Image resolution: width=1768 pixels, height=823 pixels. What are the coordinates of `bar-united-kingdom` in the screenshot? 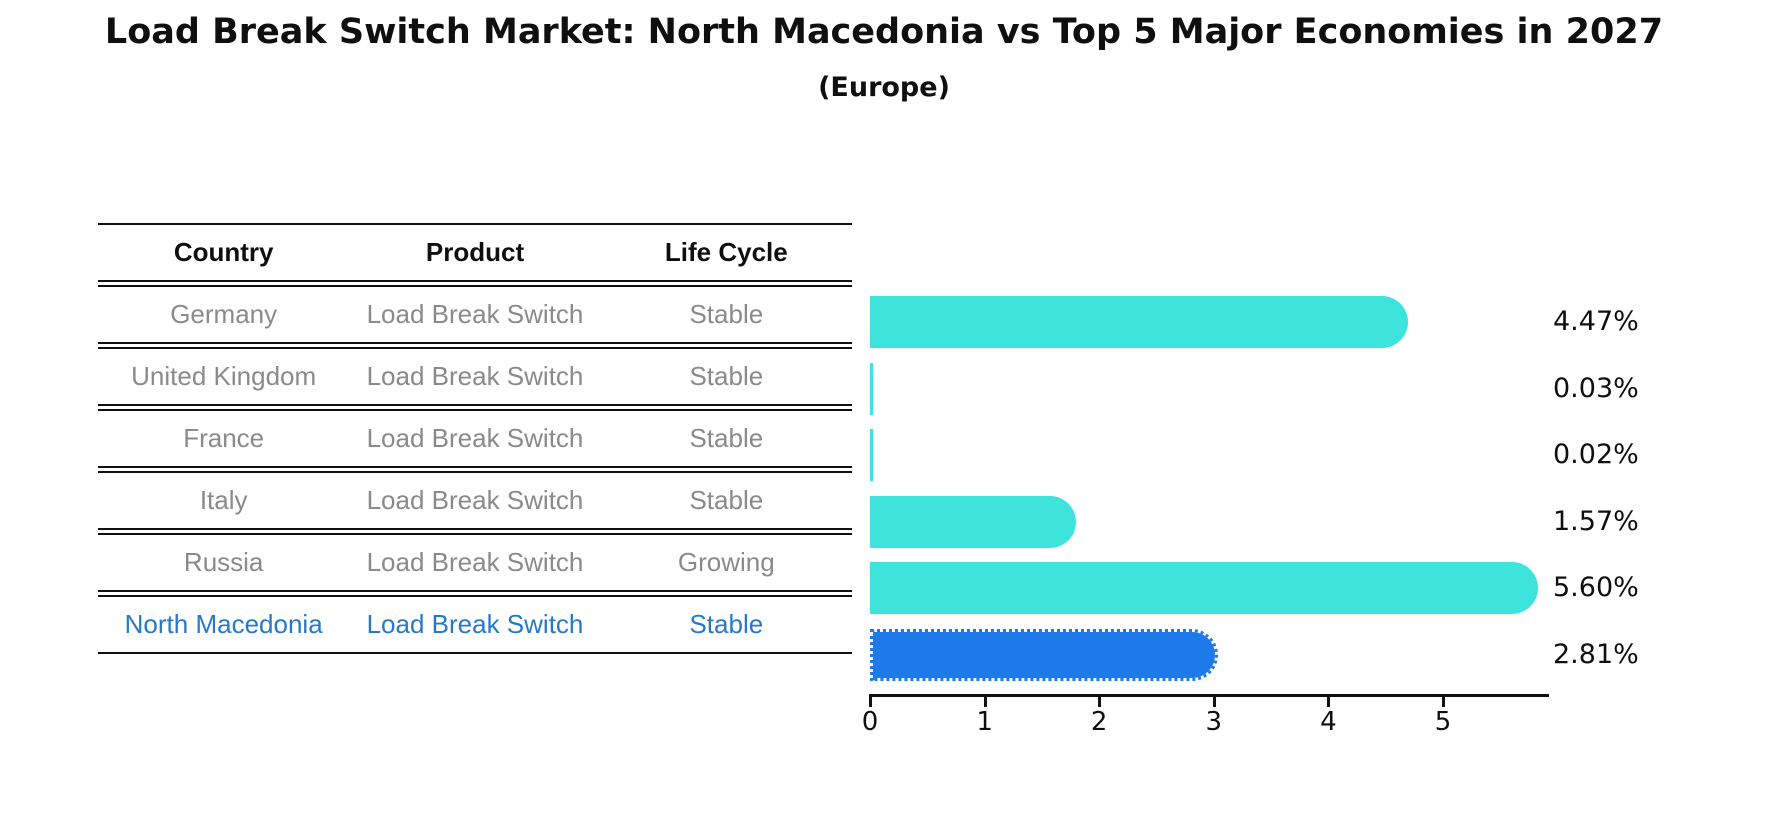 It's located at (872, 388).